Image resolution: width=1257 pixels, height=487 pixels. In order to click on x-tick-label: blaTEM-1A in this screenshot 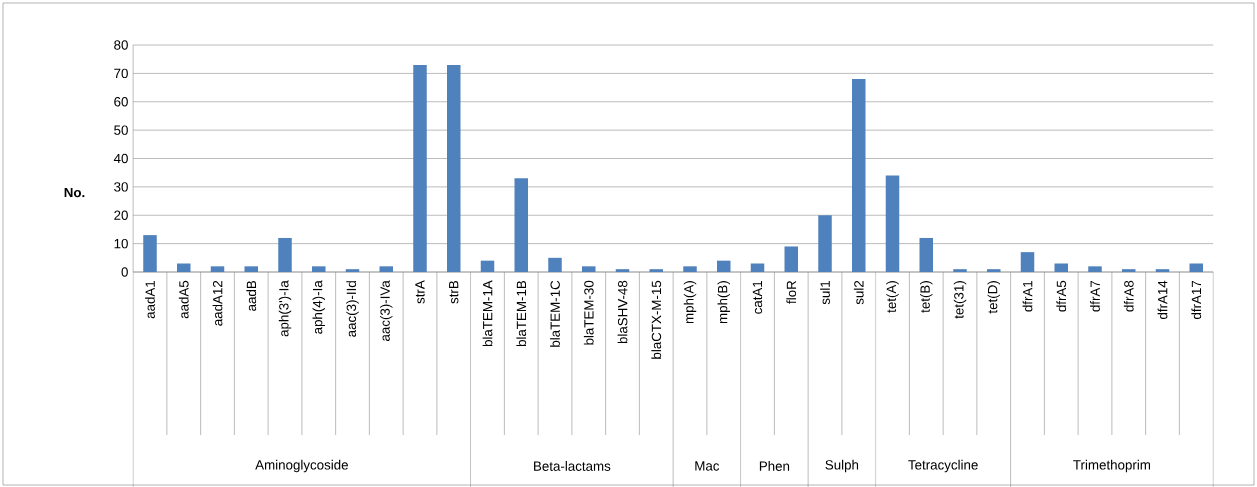, I will do `click(487, 313)`.